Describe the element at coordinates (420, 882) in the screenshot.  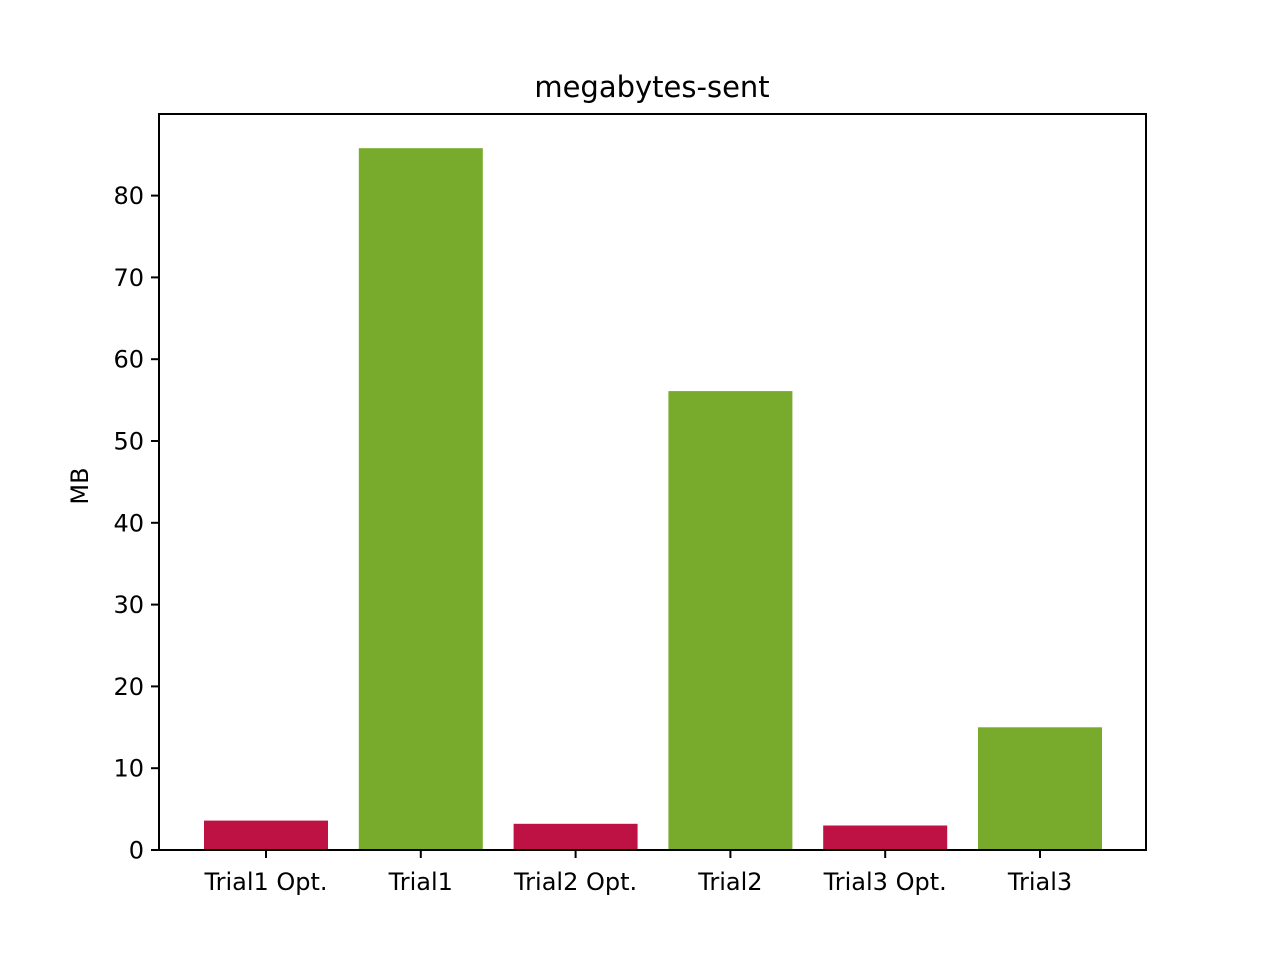
I see `x-tick-label: Trial1` at that location.